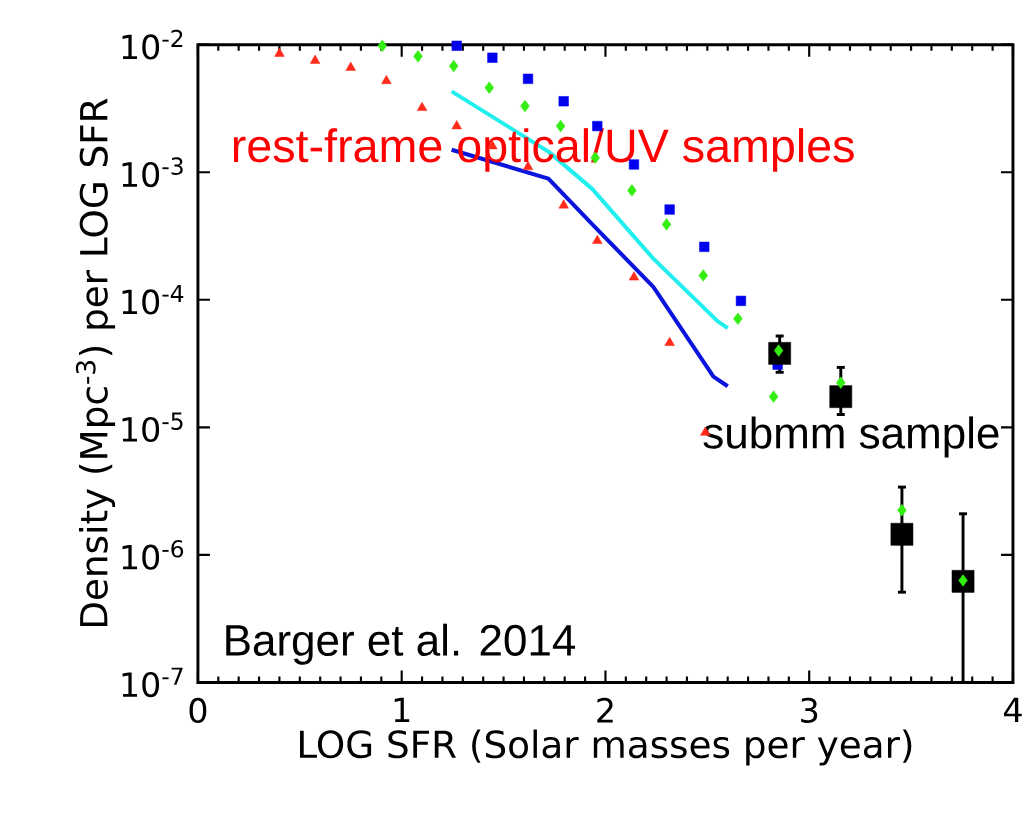 The height and width of the screenshot is (819, 1028). Describe the element at coordinates (605, 710) in the screenshot. I see `x-tick-label: 2` at that location.